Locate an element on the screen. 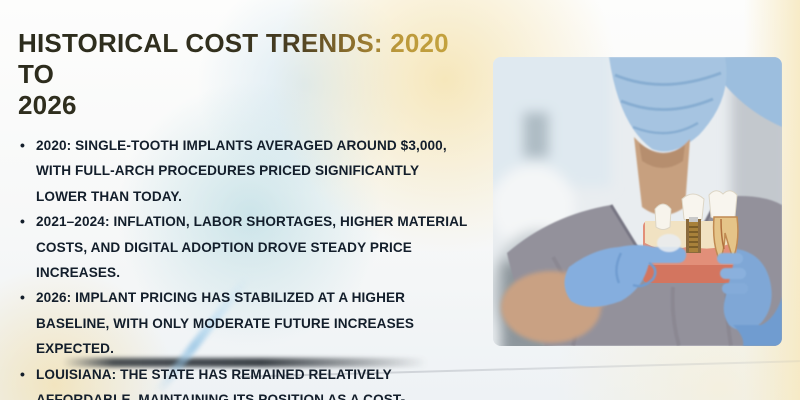  blue-glove-left is located at coordinates (625, 270).